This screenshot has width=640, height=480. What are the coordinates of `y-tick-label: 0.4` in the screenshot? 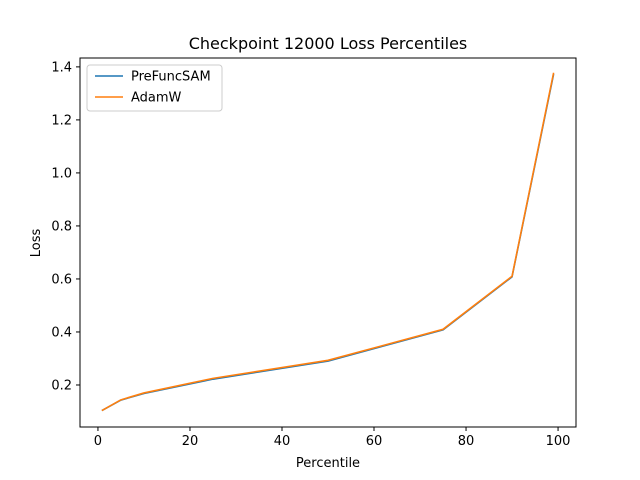 It's located at (61, 332).